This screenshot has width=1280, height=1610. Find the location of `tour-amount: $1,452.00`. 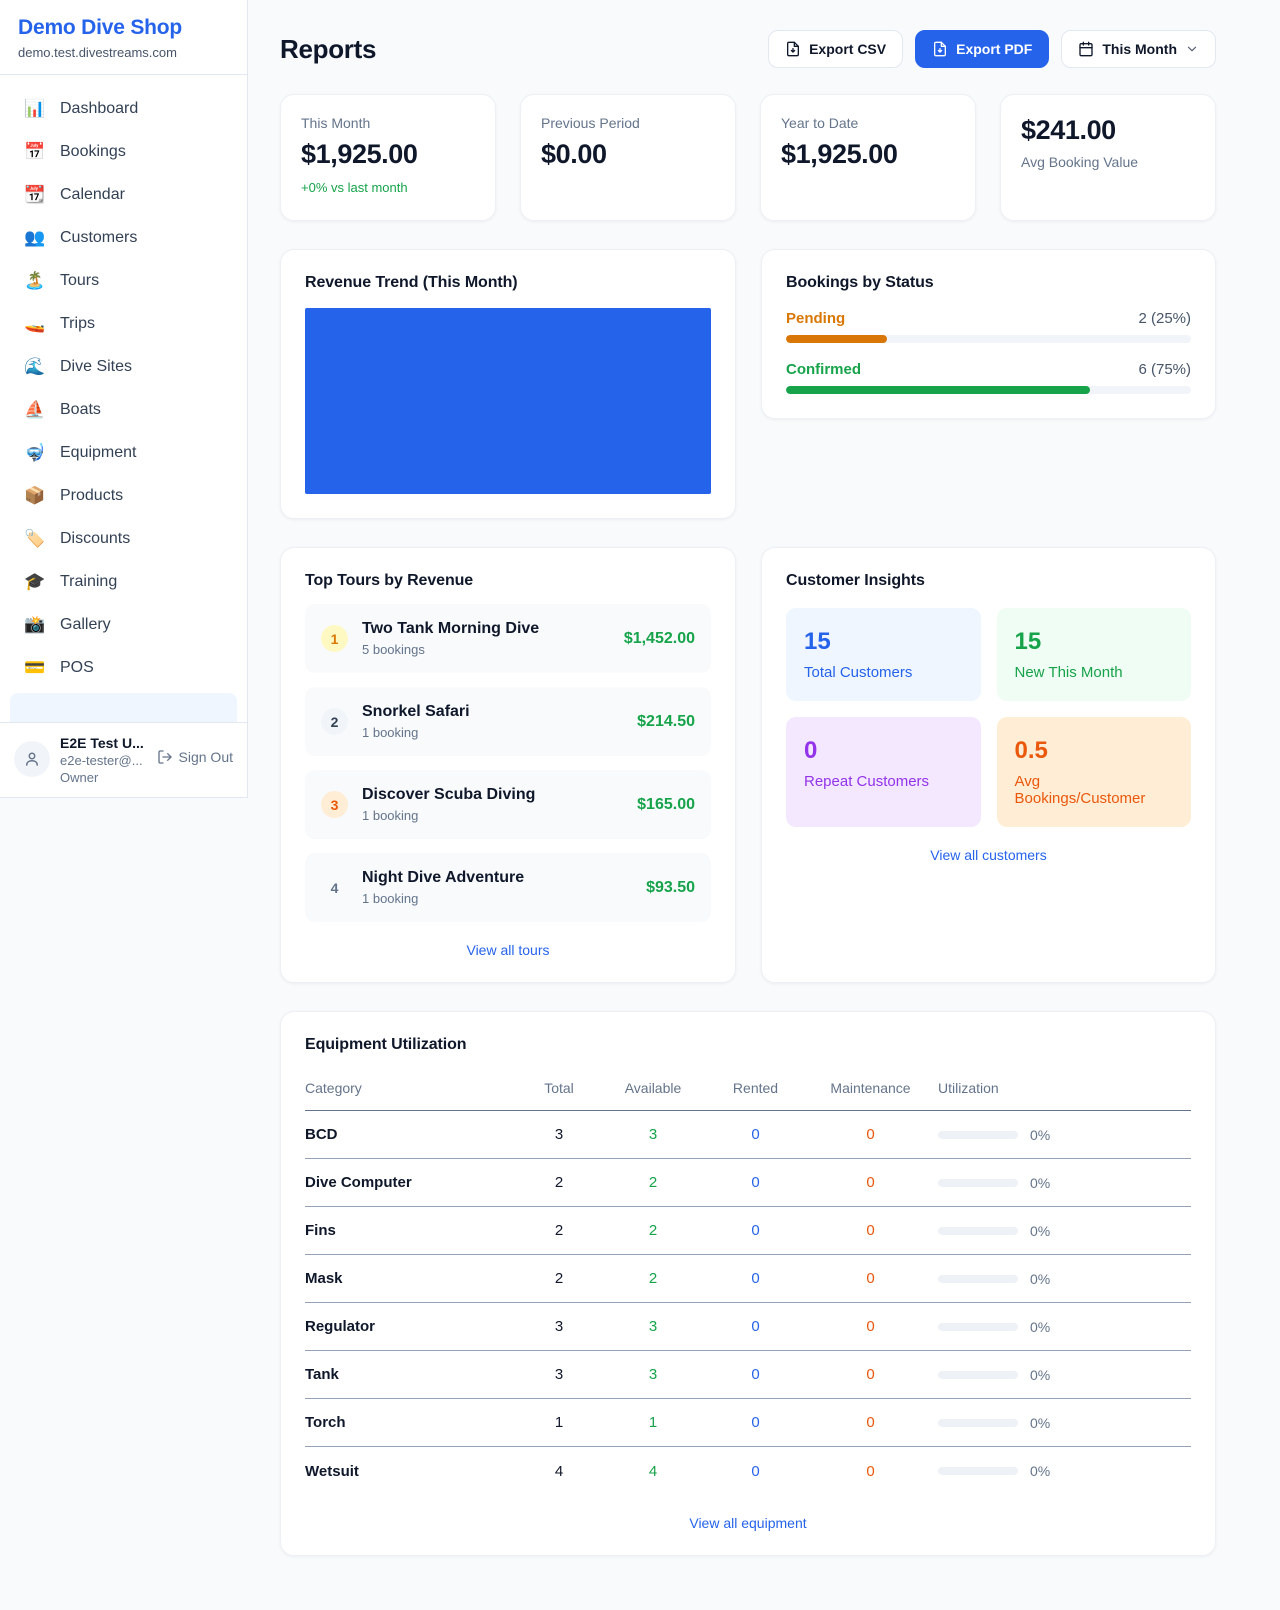

tour-amount: $1,452.00 is located at coordinates (659, 638).